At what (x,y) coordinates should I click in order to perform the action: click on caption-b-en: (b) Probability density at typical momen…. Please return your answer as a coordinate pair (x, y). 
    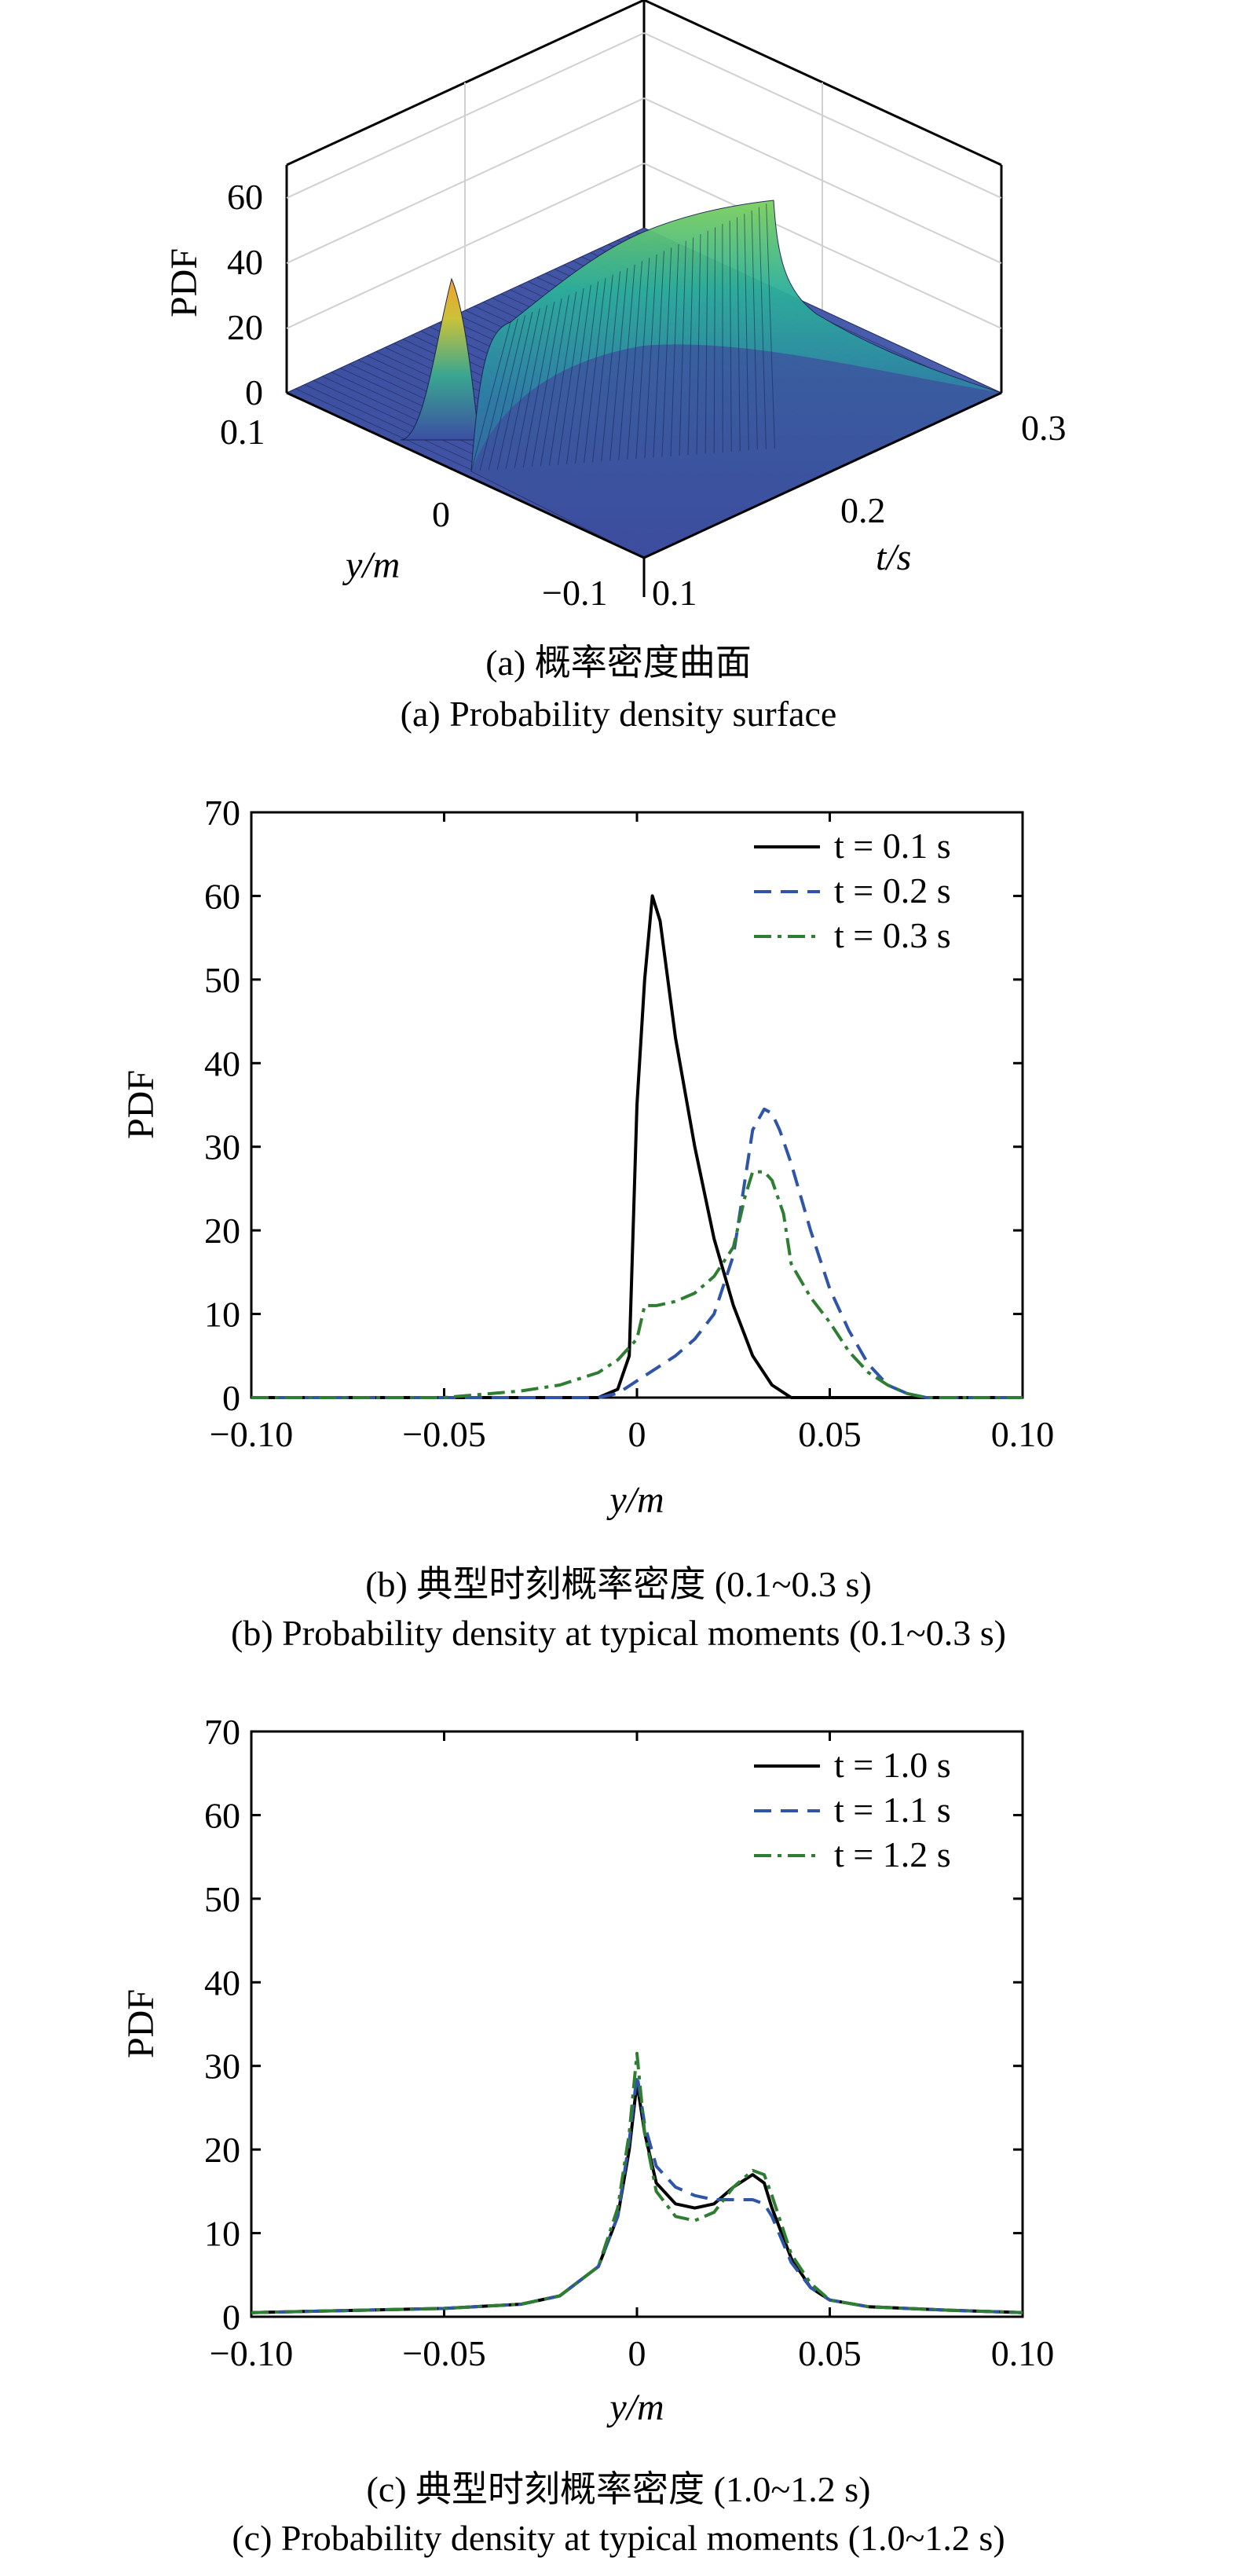
    Looking at the image, I should click on (619, 1633).